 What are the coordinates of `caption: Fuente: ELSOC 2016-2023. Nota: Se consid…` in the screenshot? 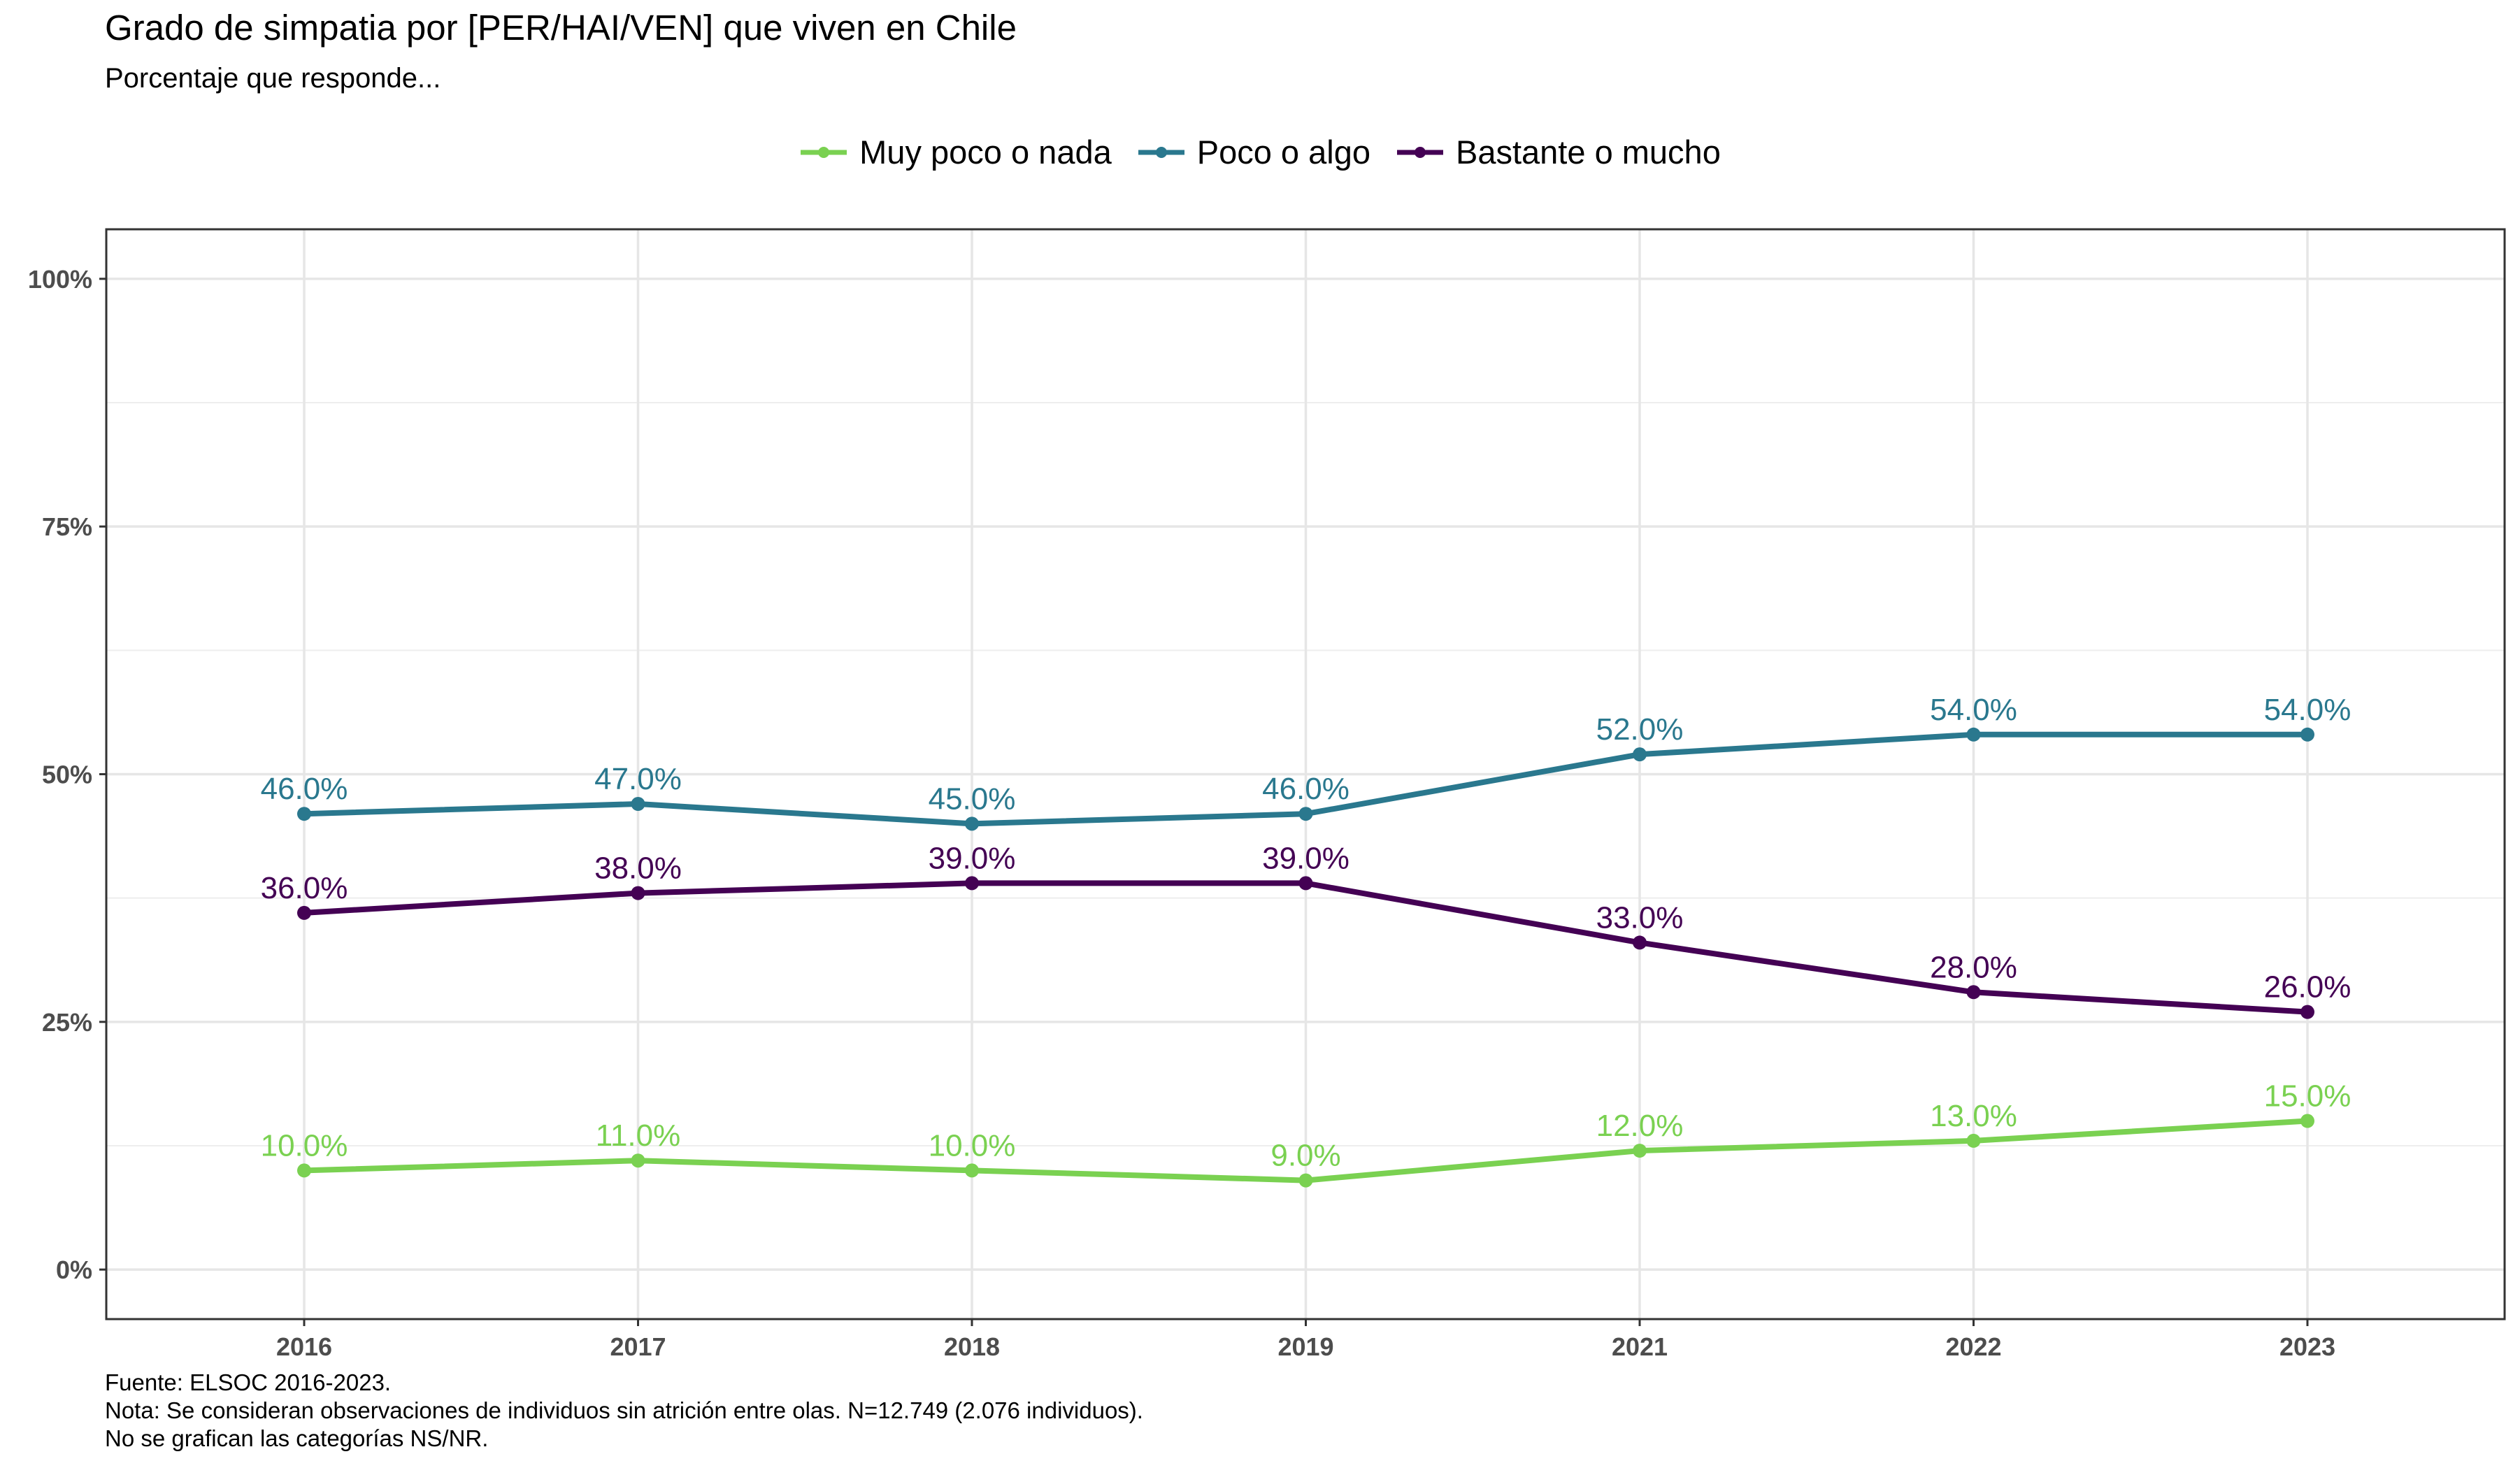 It's located at (624, 1411).